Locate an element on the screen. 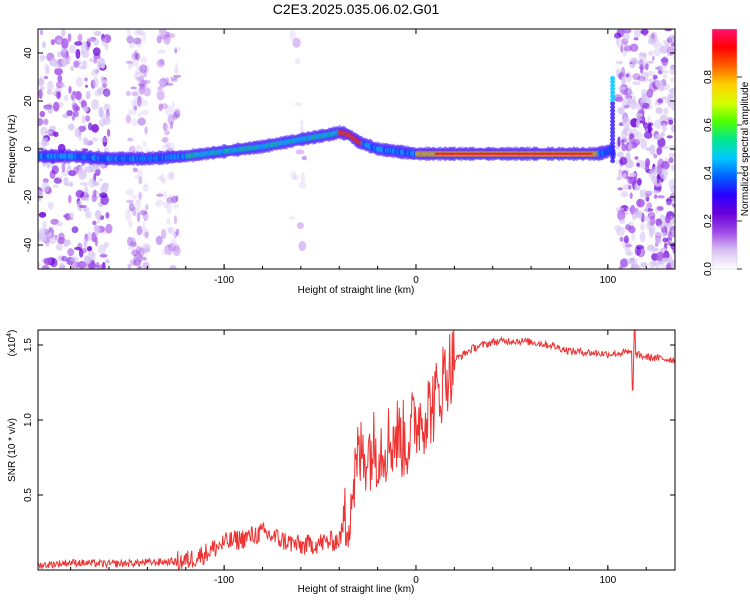  figure-title: C2E3.2025.035.06.02.G01 is located at coordinates (356, 9).